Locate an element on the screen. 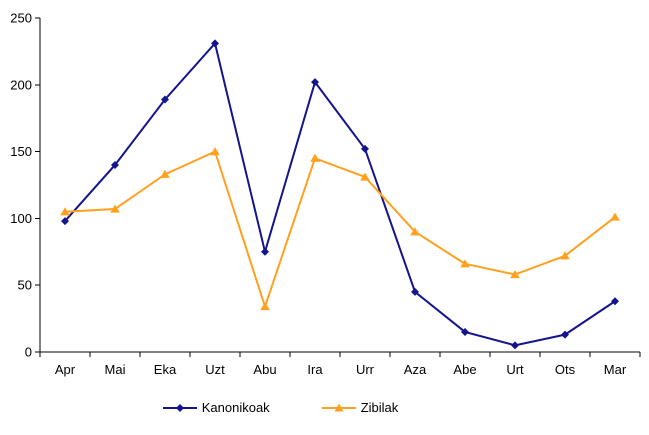 The height and width of the screenshot is (435, 649). x-category-label: Abe is located at coordinates (464, 369).